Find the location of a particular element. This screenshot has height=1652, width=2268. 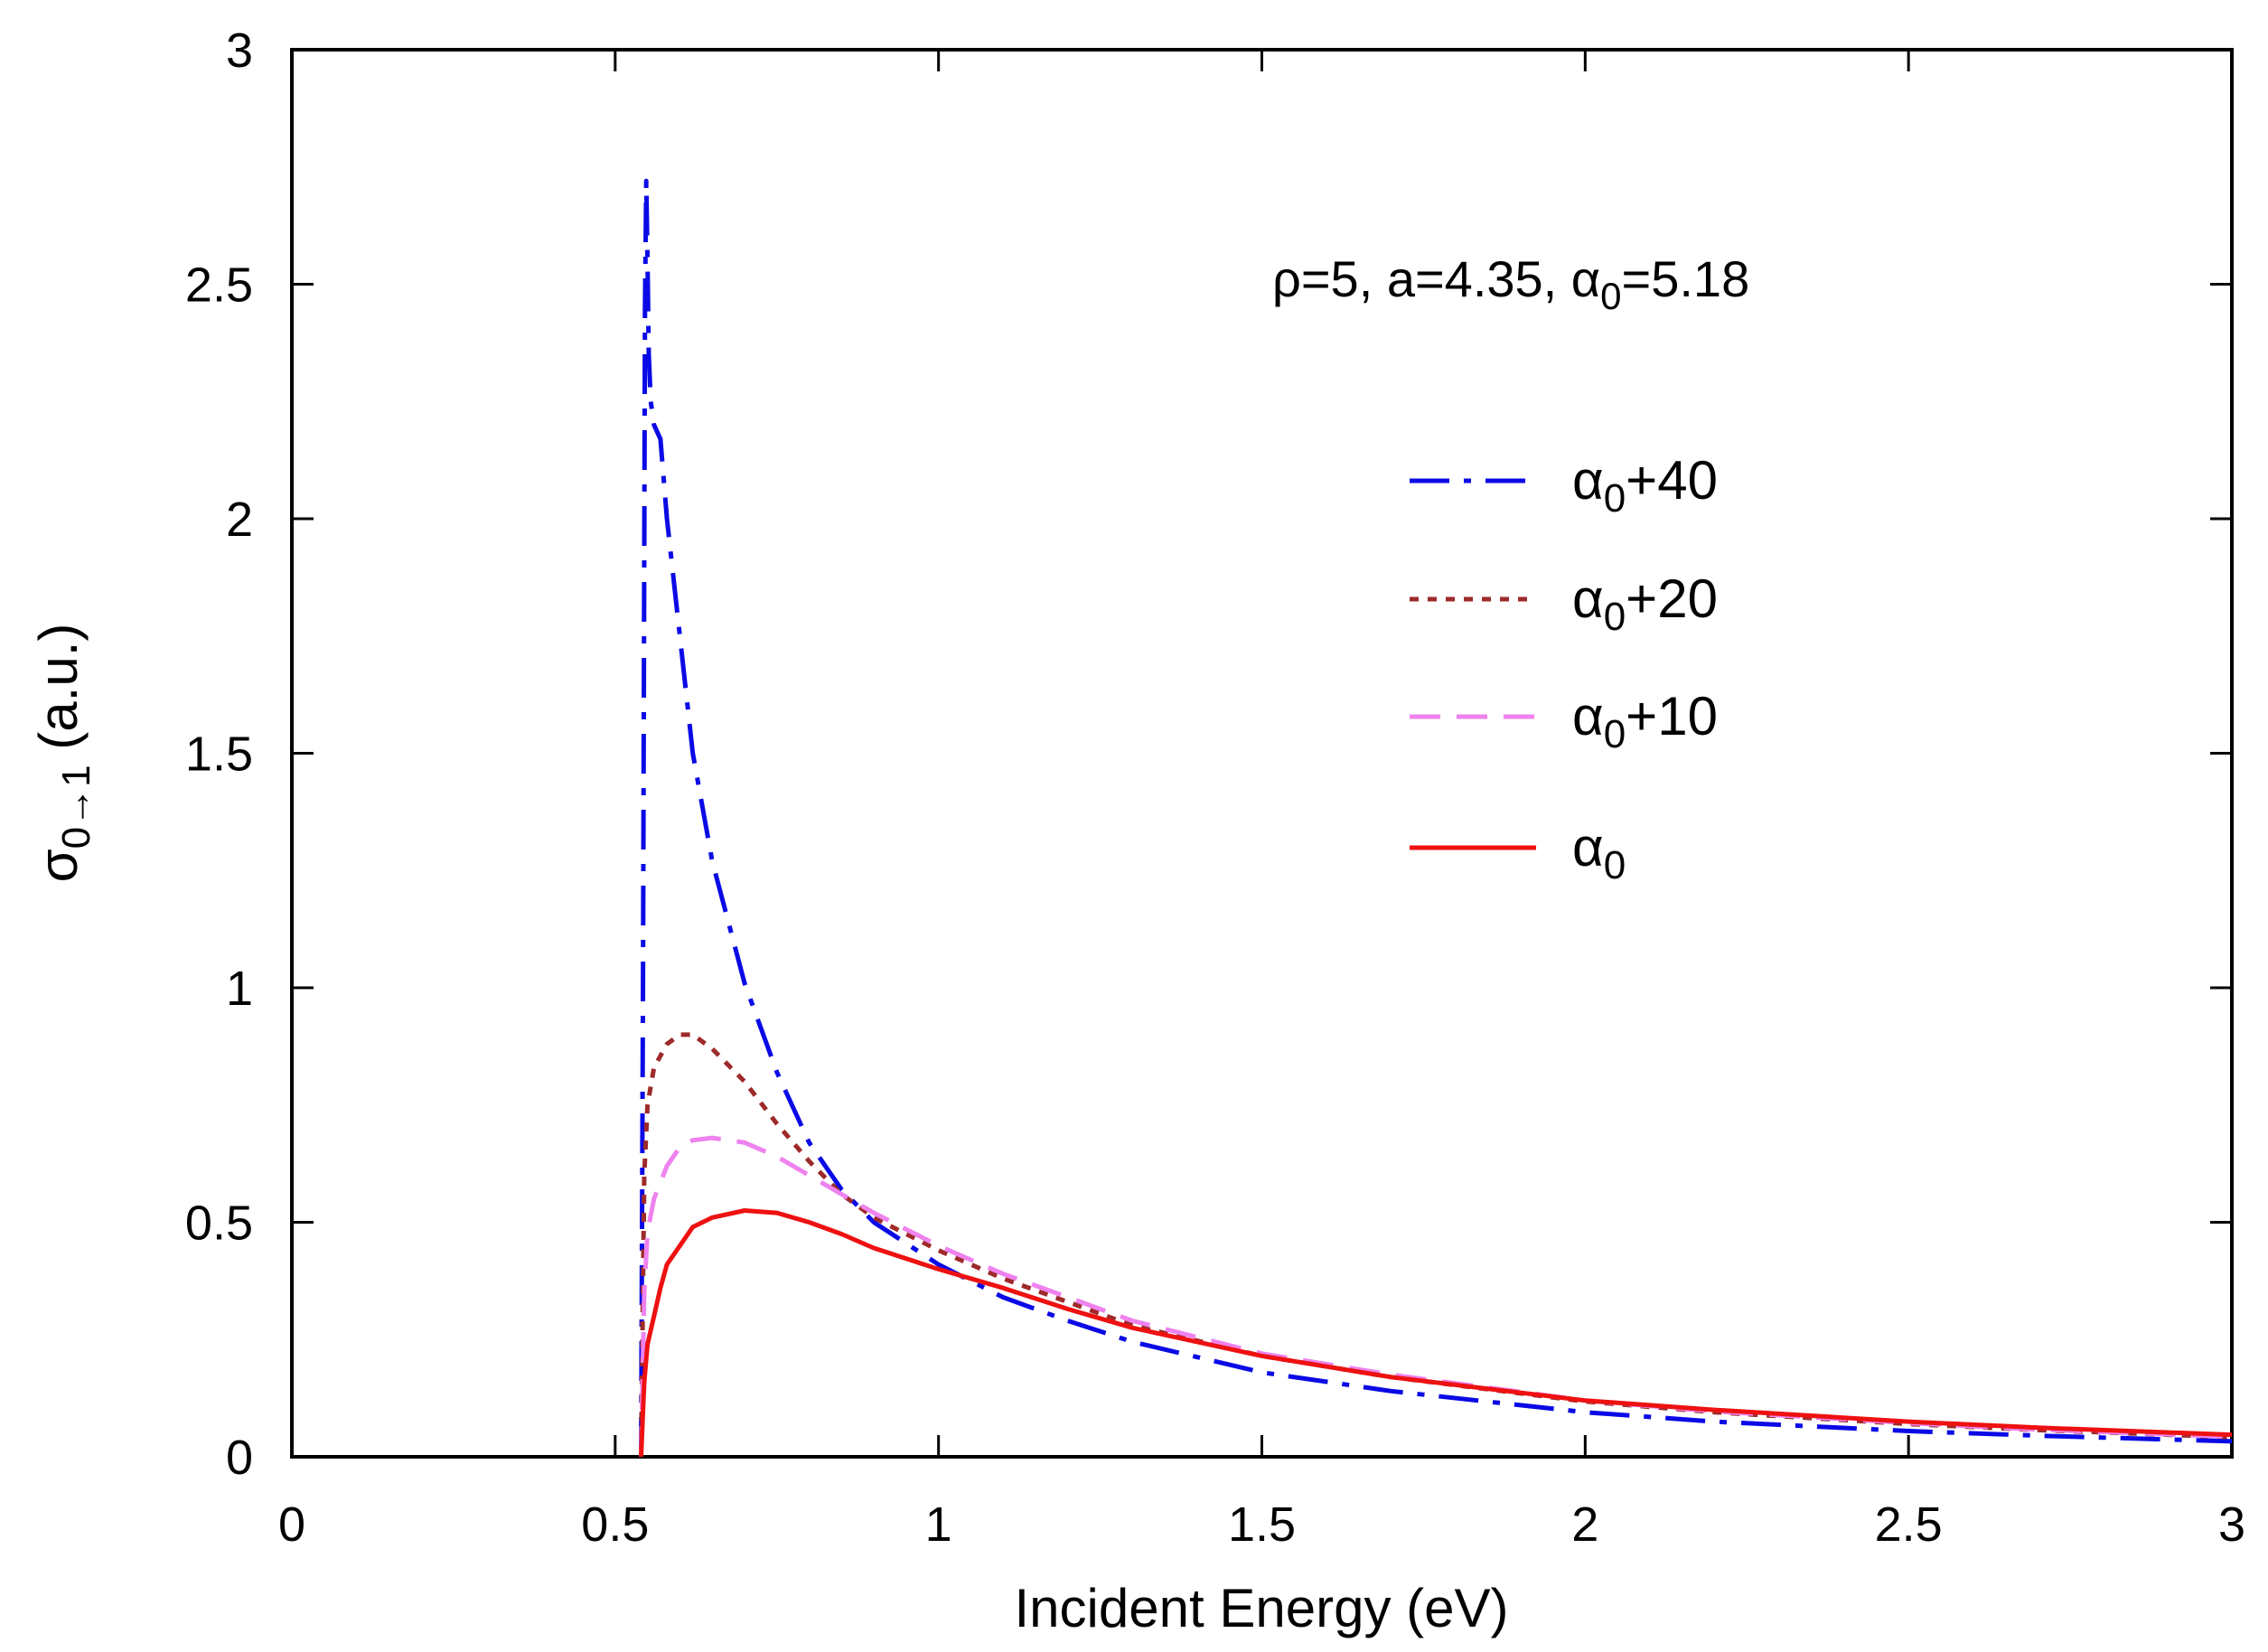

parameter-annotation: ρ=5, a=4.35, α0=5.18 is located at coordinates (1510, 283).